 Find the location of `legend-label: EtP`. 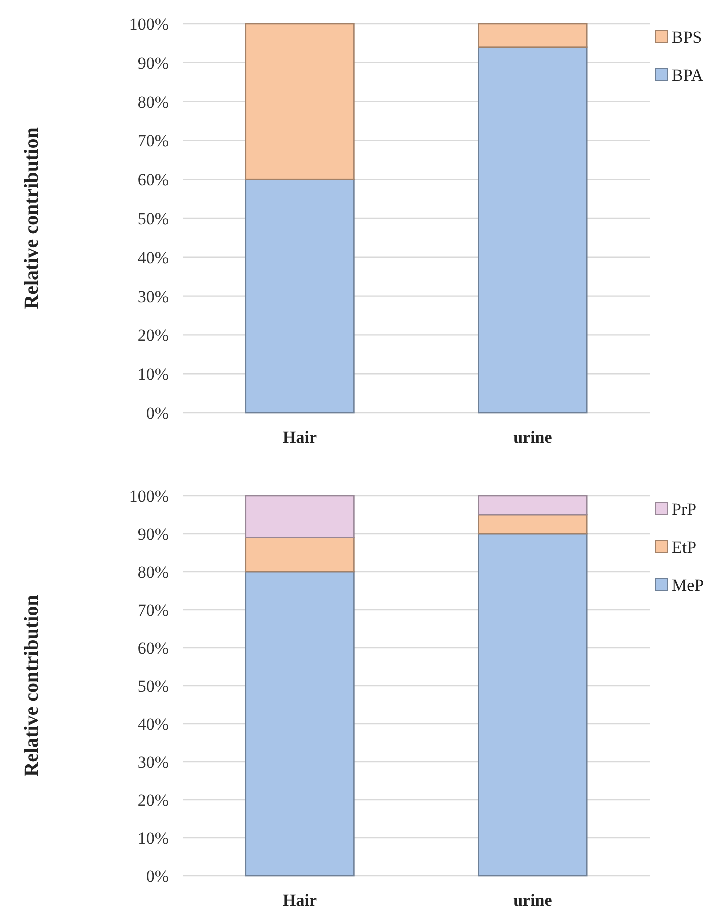

legend-label: EtP is located at coordinates (684, 547).